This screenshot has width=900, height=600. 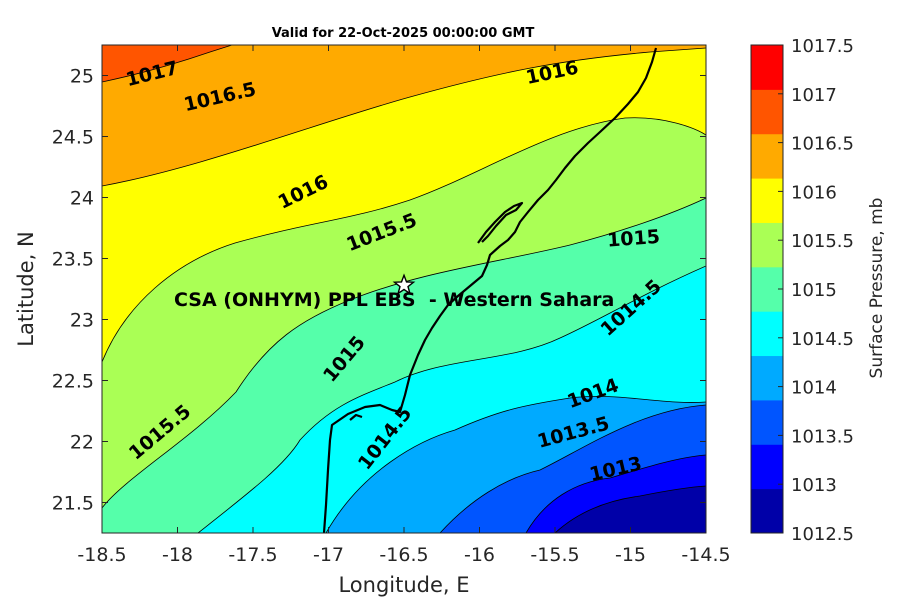 I want to click on colorbar-tick-label: 1013.5, so click(x=822, y=436).